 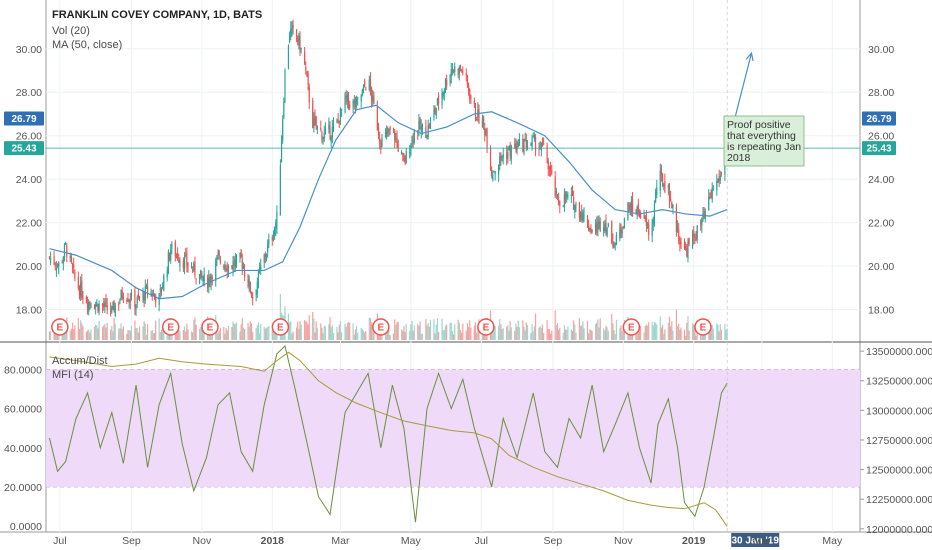 I want to click on price-axis-label-left: 30.00, so click(x=29, y=50).